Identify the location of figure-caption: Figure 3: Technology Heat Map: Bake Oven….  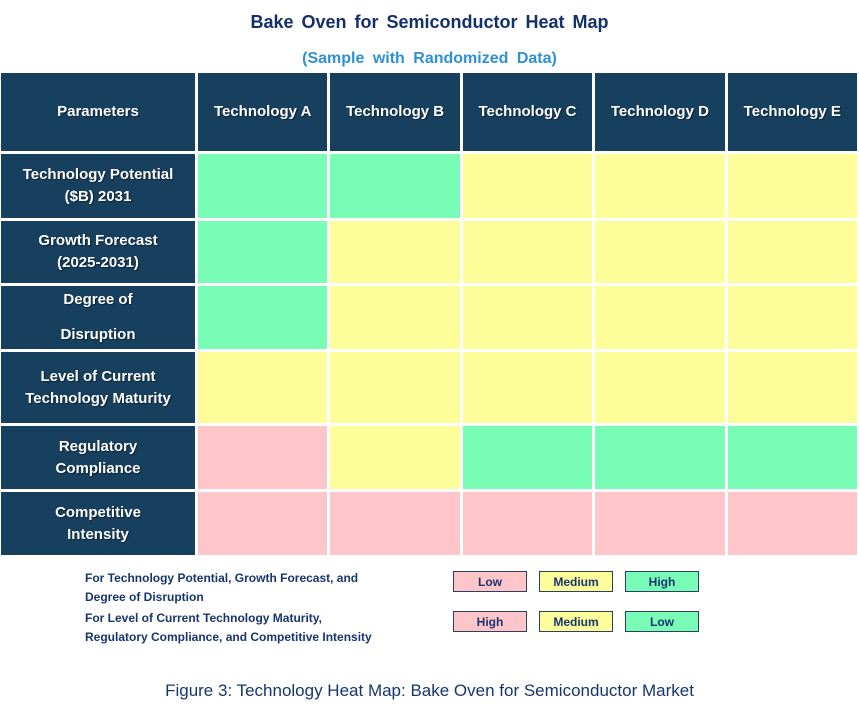
(429, 690).